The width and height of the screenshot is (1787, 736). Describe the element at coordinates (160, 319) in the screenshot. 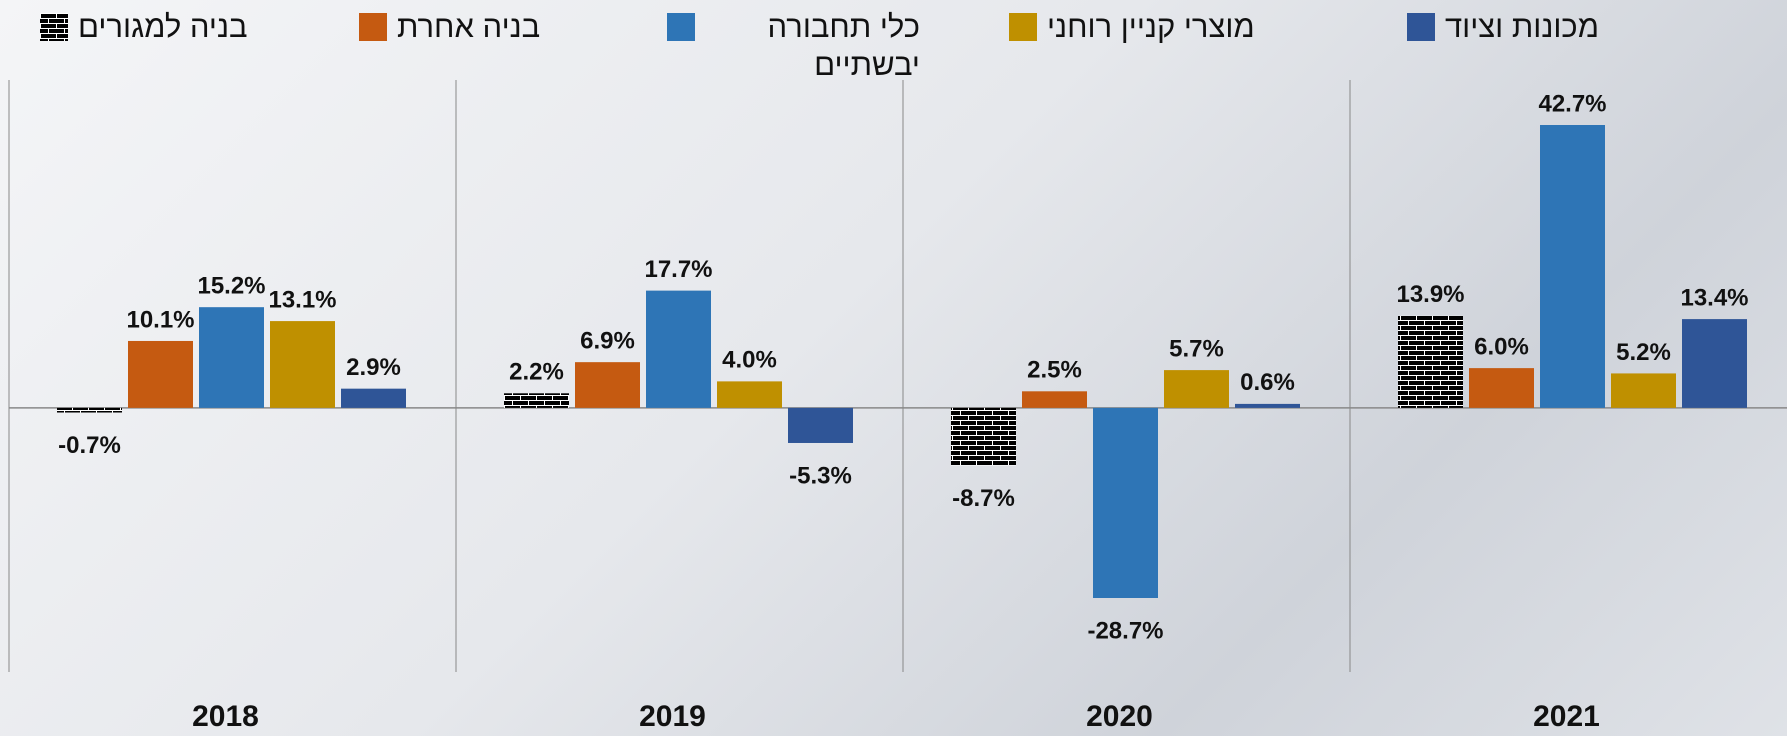

I see `value-label: 10.1%` at that location.